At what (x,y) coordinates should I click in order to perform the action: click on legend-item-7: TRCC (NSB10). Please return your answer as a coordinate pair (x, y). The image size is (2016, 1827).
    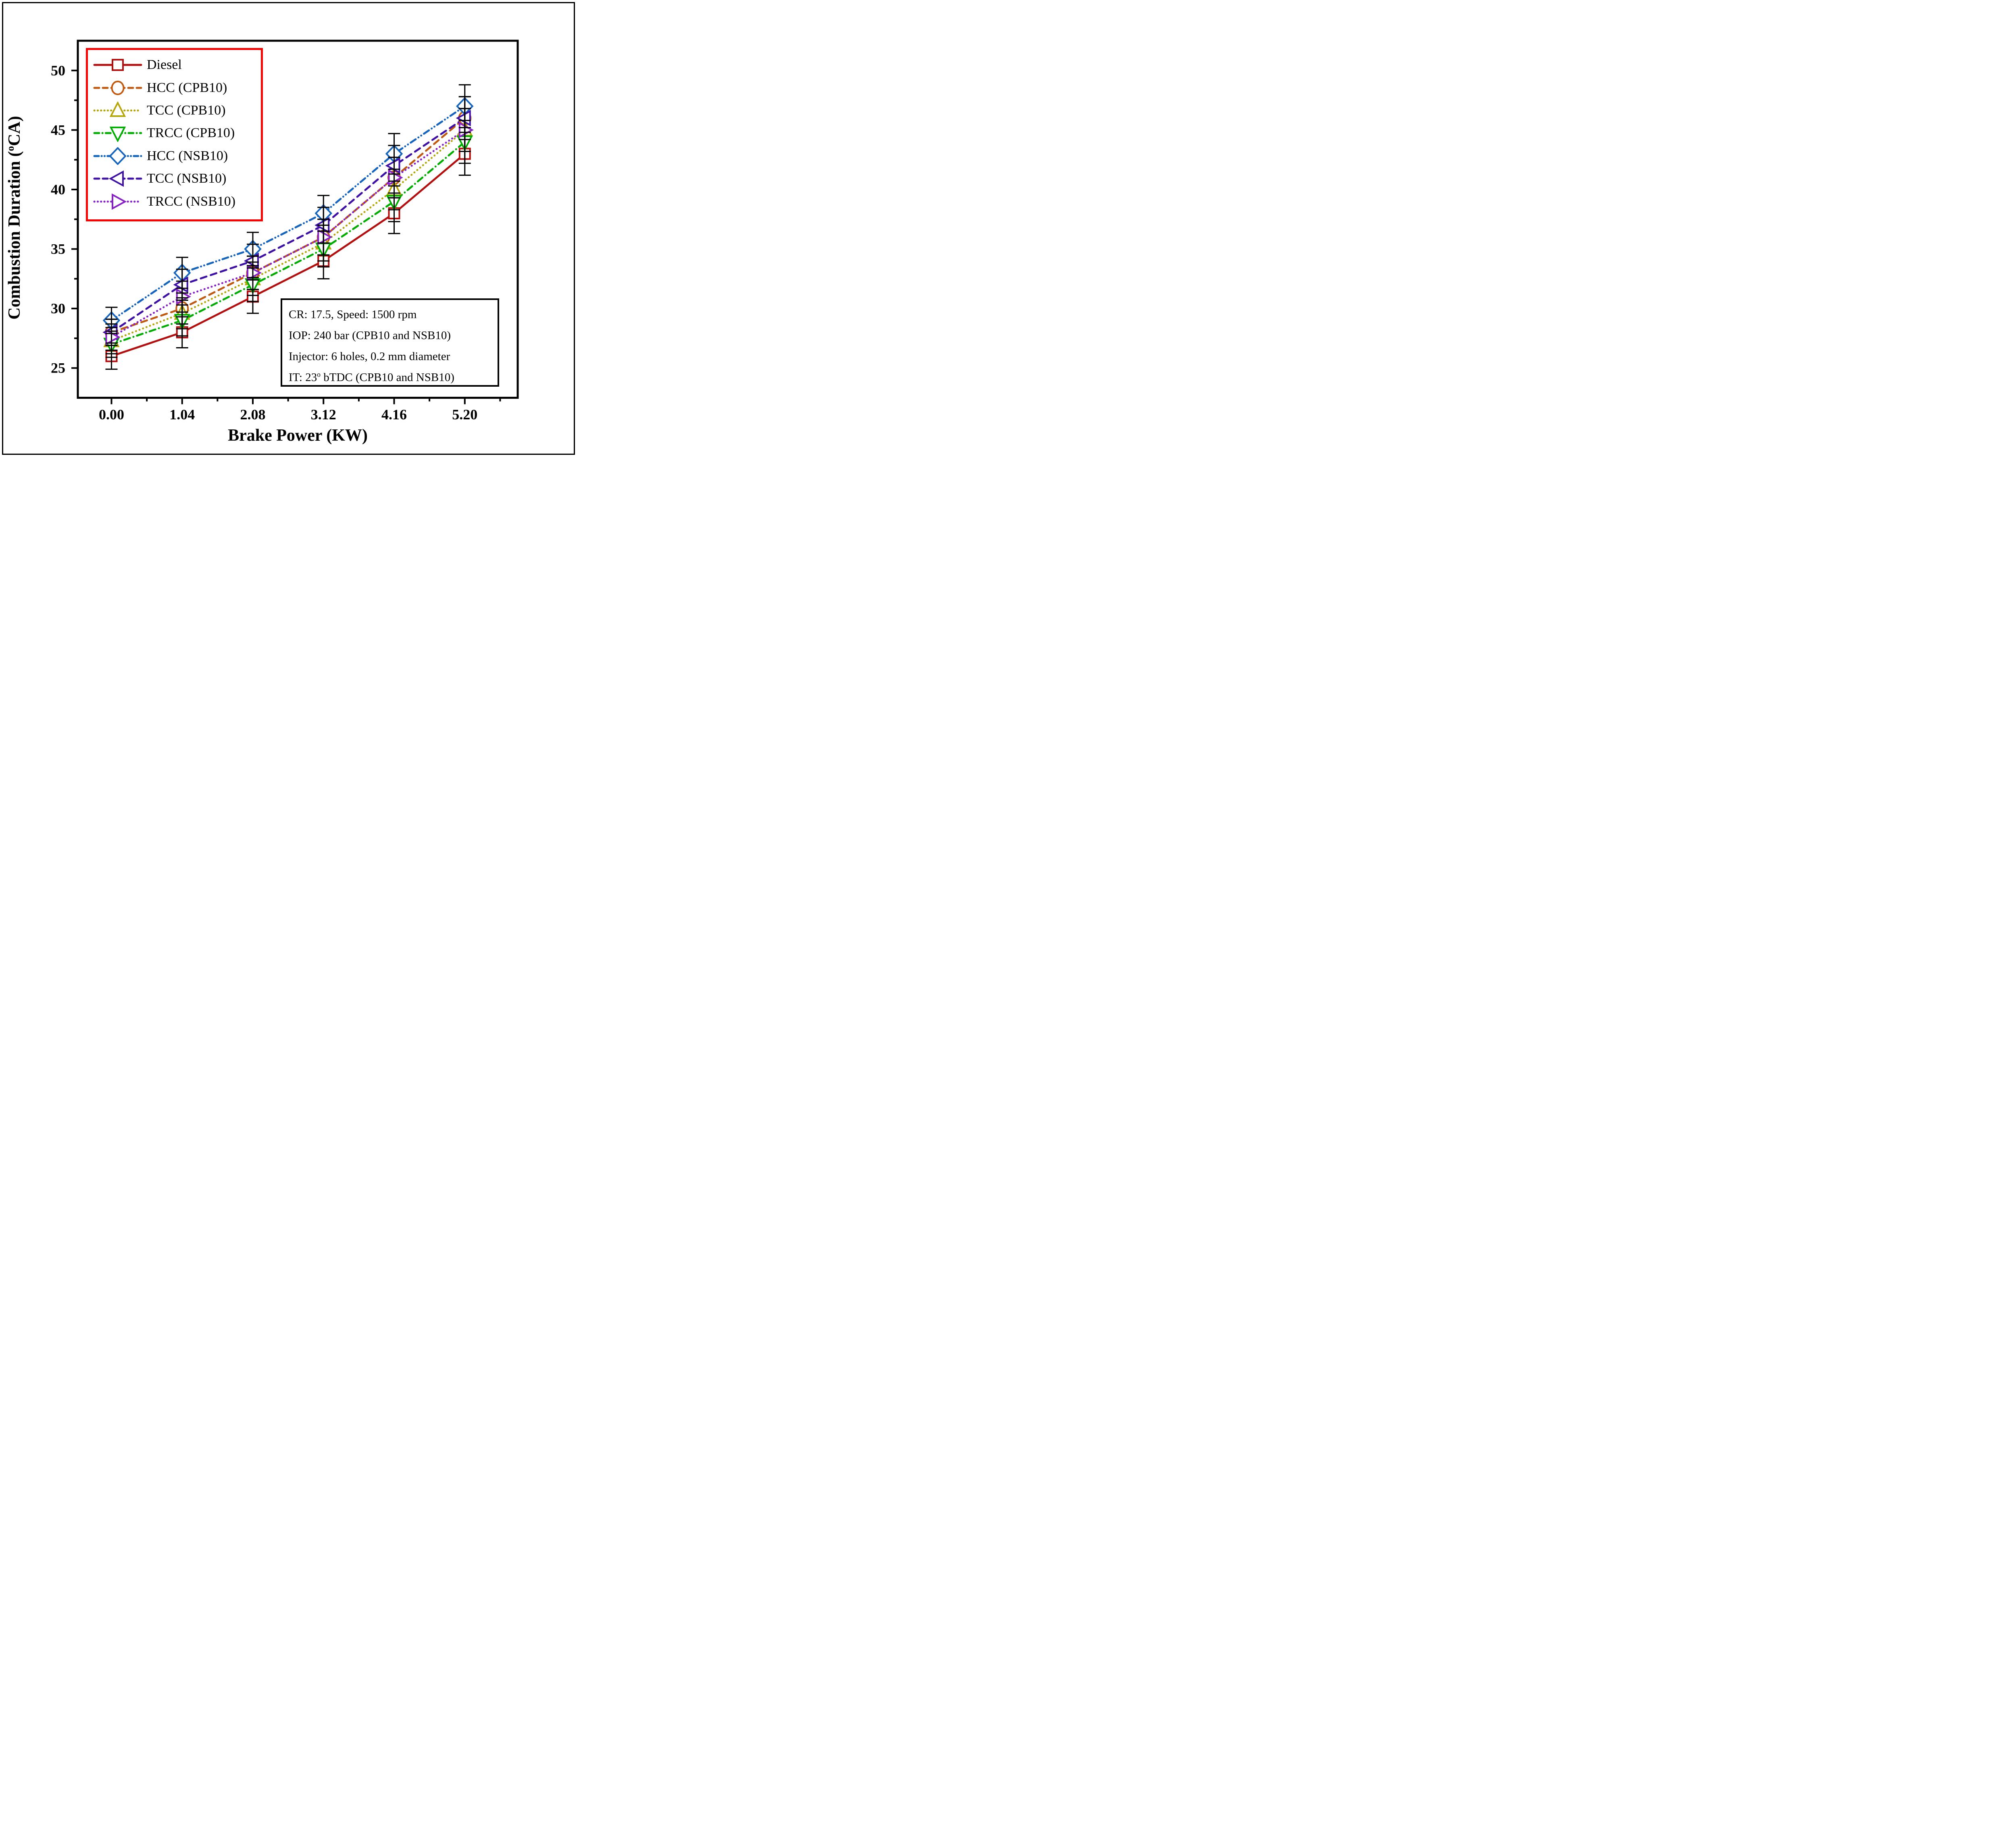
    Looking at the image, I should click on (174, 201).